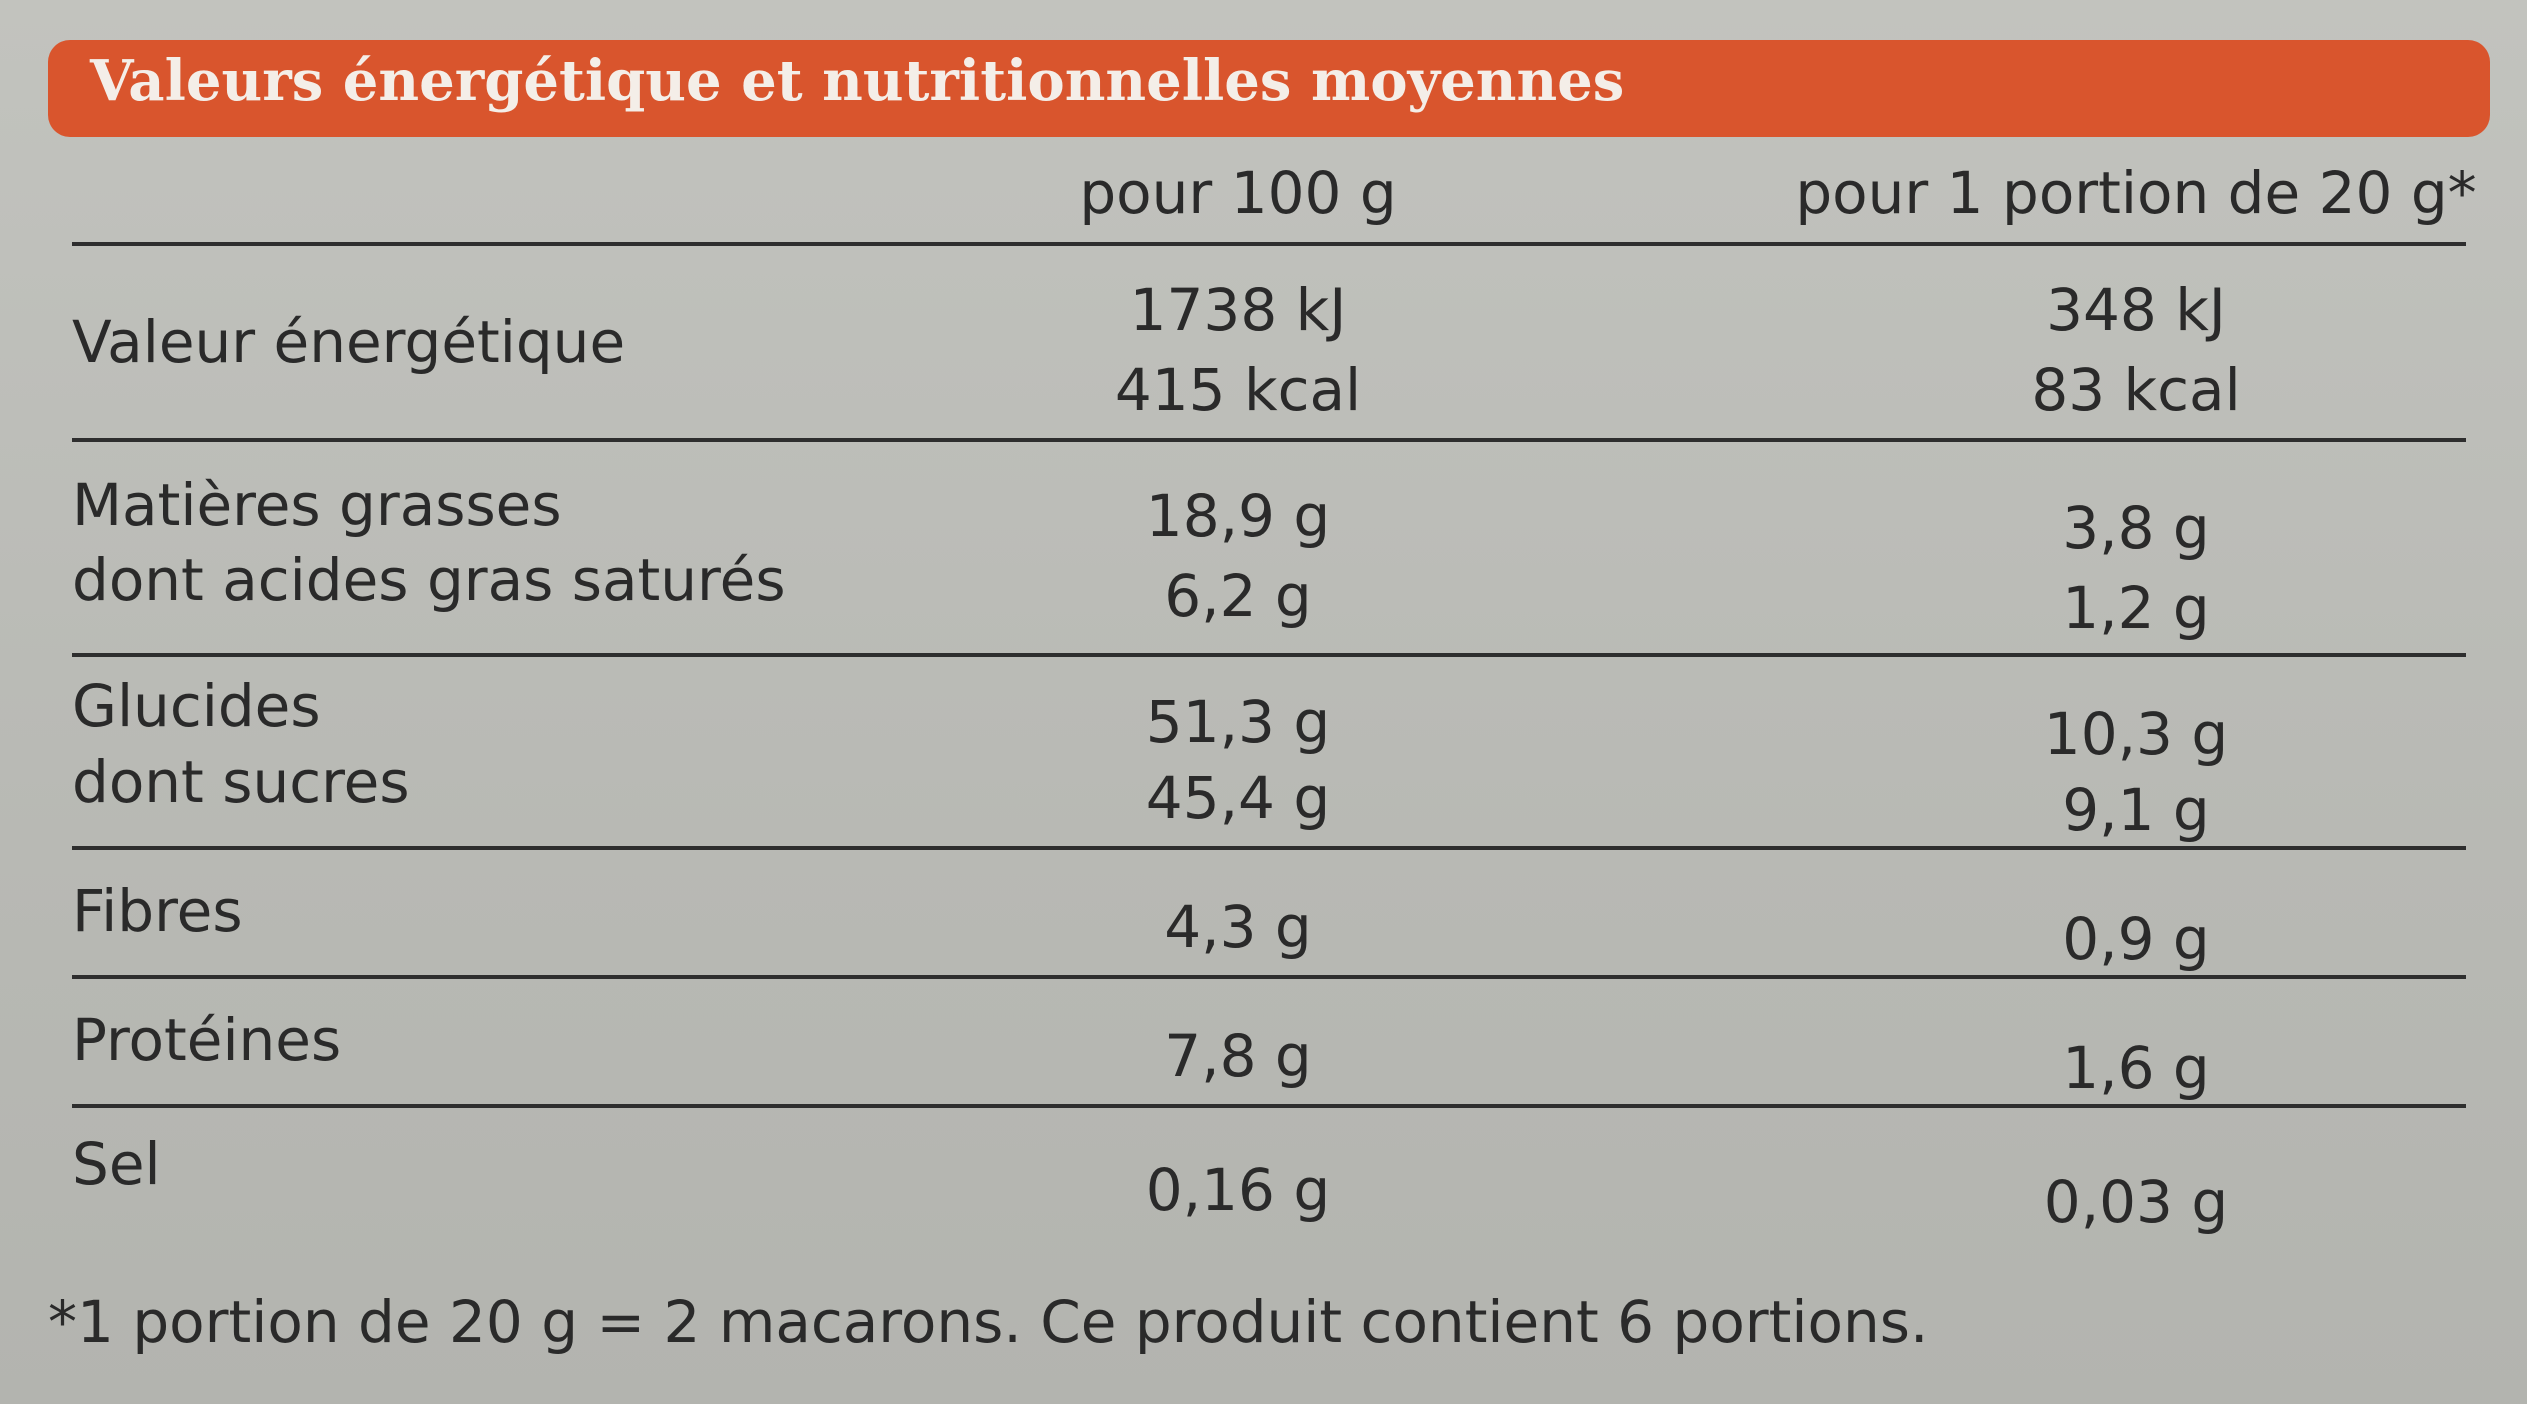 The width and height of the screenshot is (2527, 1404). What do you see at coordinates (1238, 927) in the screenshot?
I see `value-per-100g: 4,3 g` at bounding box center [1238, 927].